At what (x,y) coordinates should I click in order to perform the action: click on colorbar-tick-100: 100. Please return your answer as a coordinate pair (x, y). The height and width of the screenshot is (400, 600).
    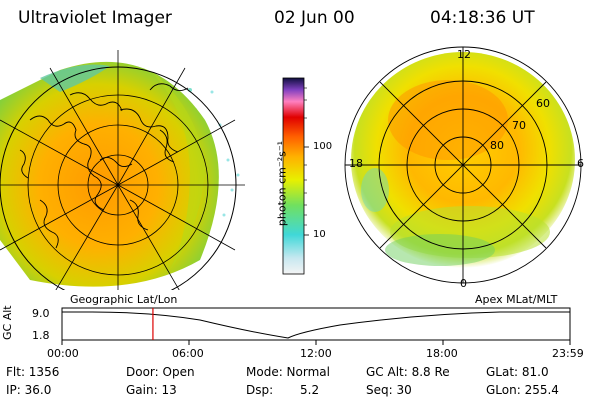
    Looking at the image, I should click on (323, 146).